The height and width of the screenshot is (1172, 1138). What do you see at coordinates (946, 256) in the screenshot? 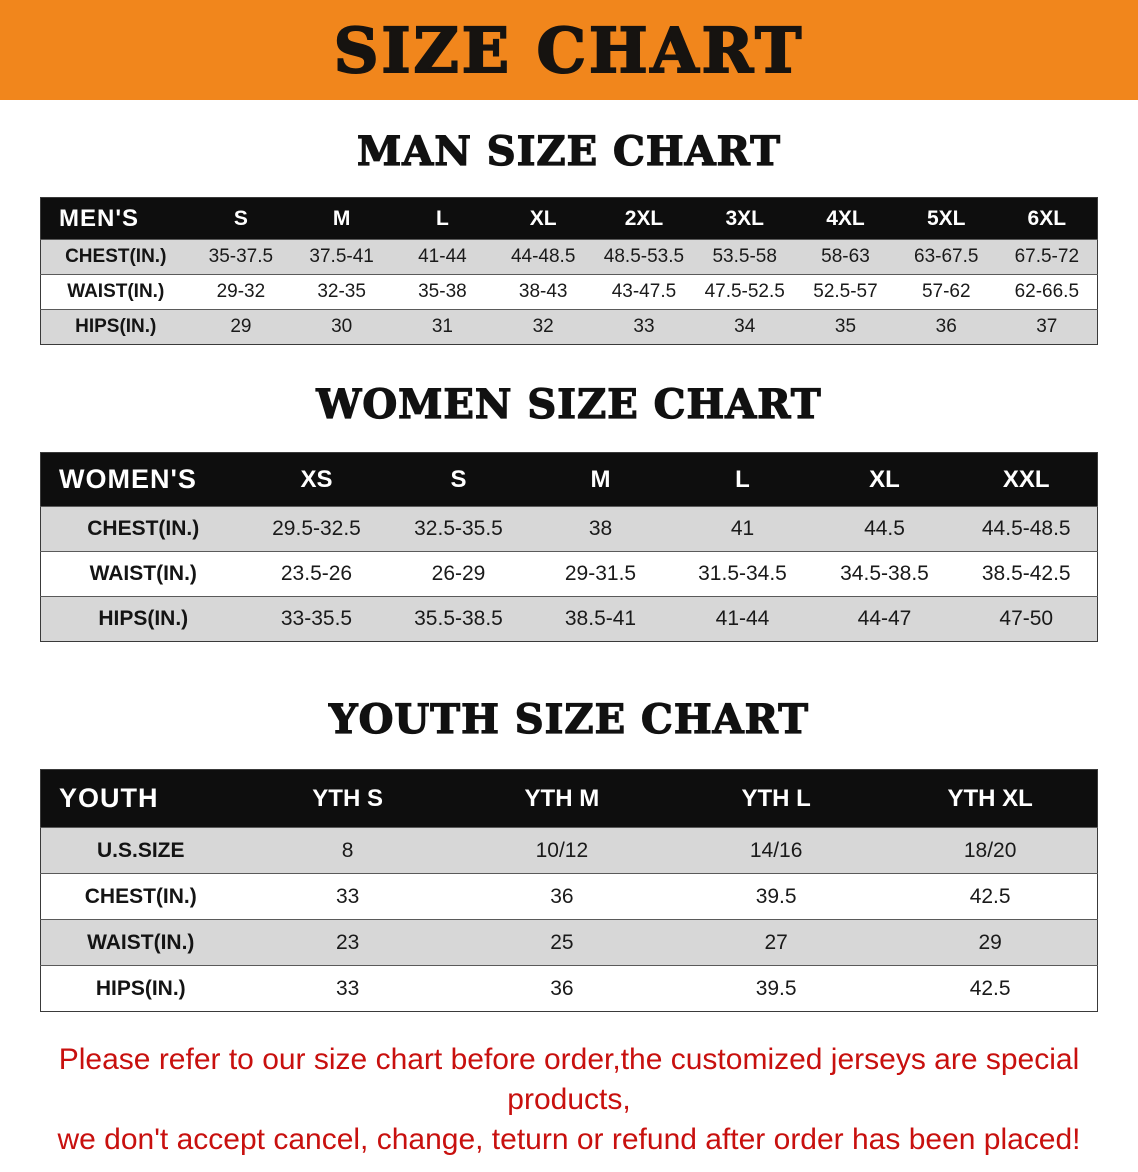
I see `size-value-cell: 63-67.5` at bounding box center [946, 256].